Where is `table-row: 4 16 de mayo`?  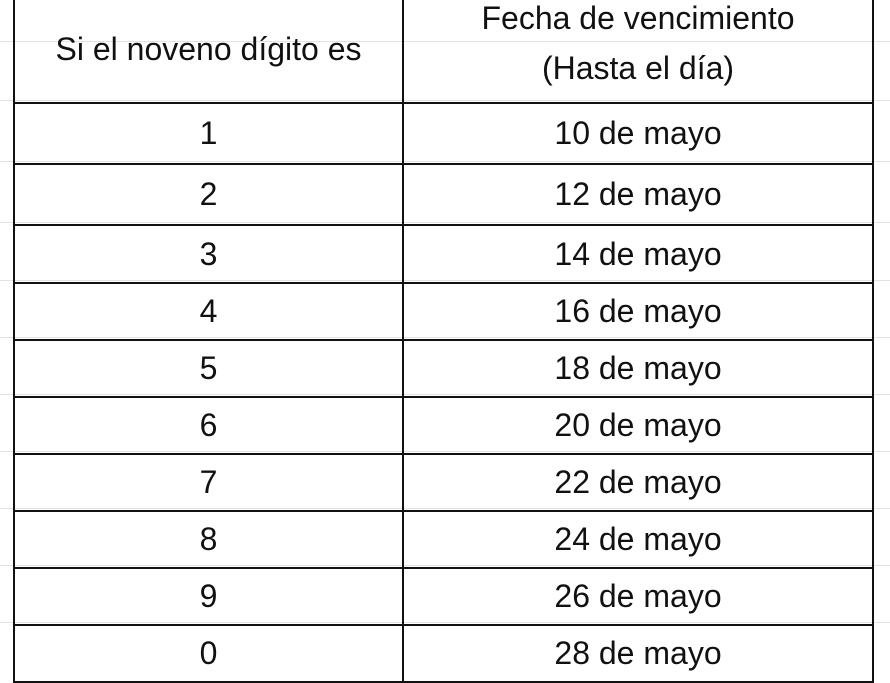
table-row: 4 16 de mayo is located at coordinates (443, 311).